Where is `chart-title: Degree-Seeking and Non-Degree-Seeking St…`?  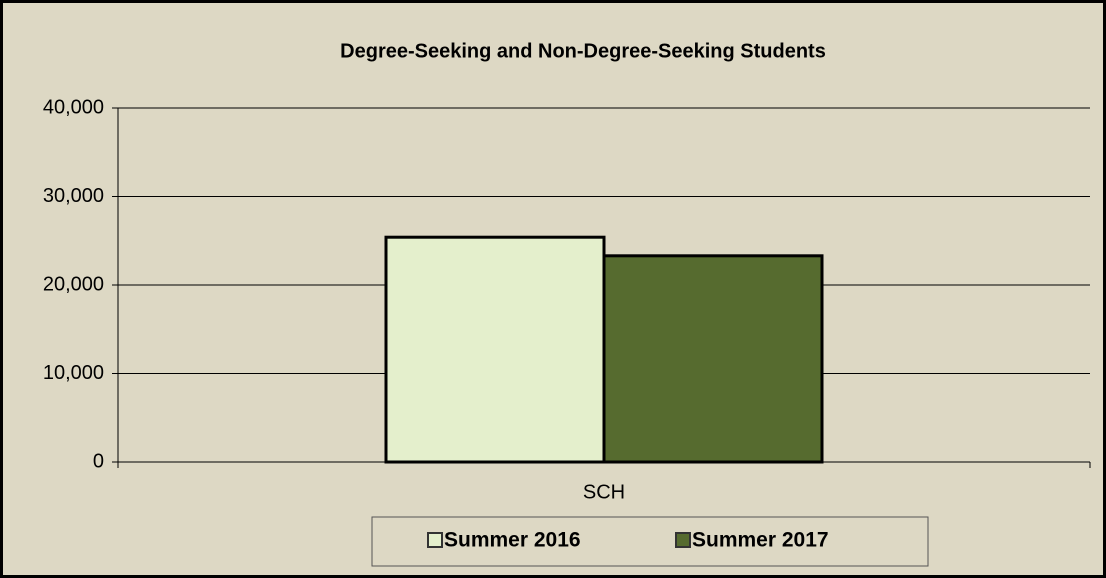 chart-title: Degree-Seeking and Non-Degree-Seeking St… is located at coordinates (583, 51).